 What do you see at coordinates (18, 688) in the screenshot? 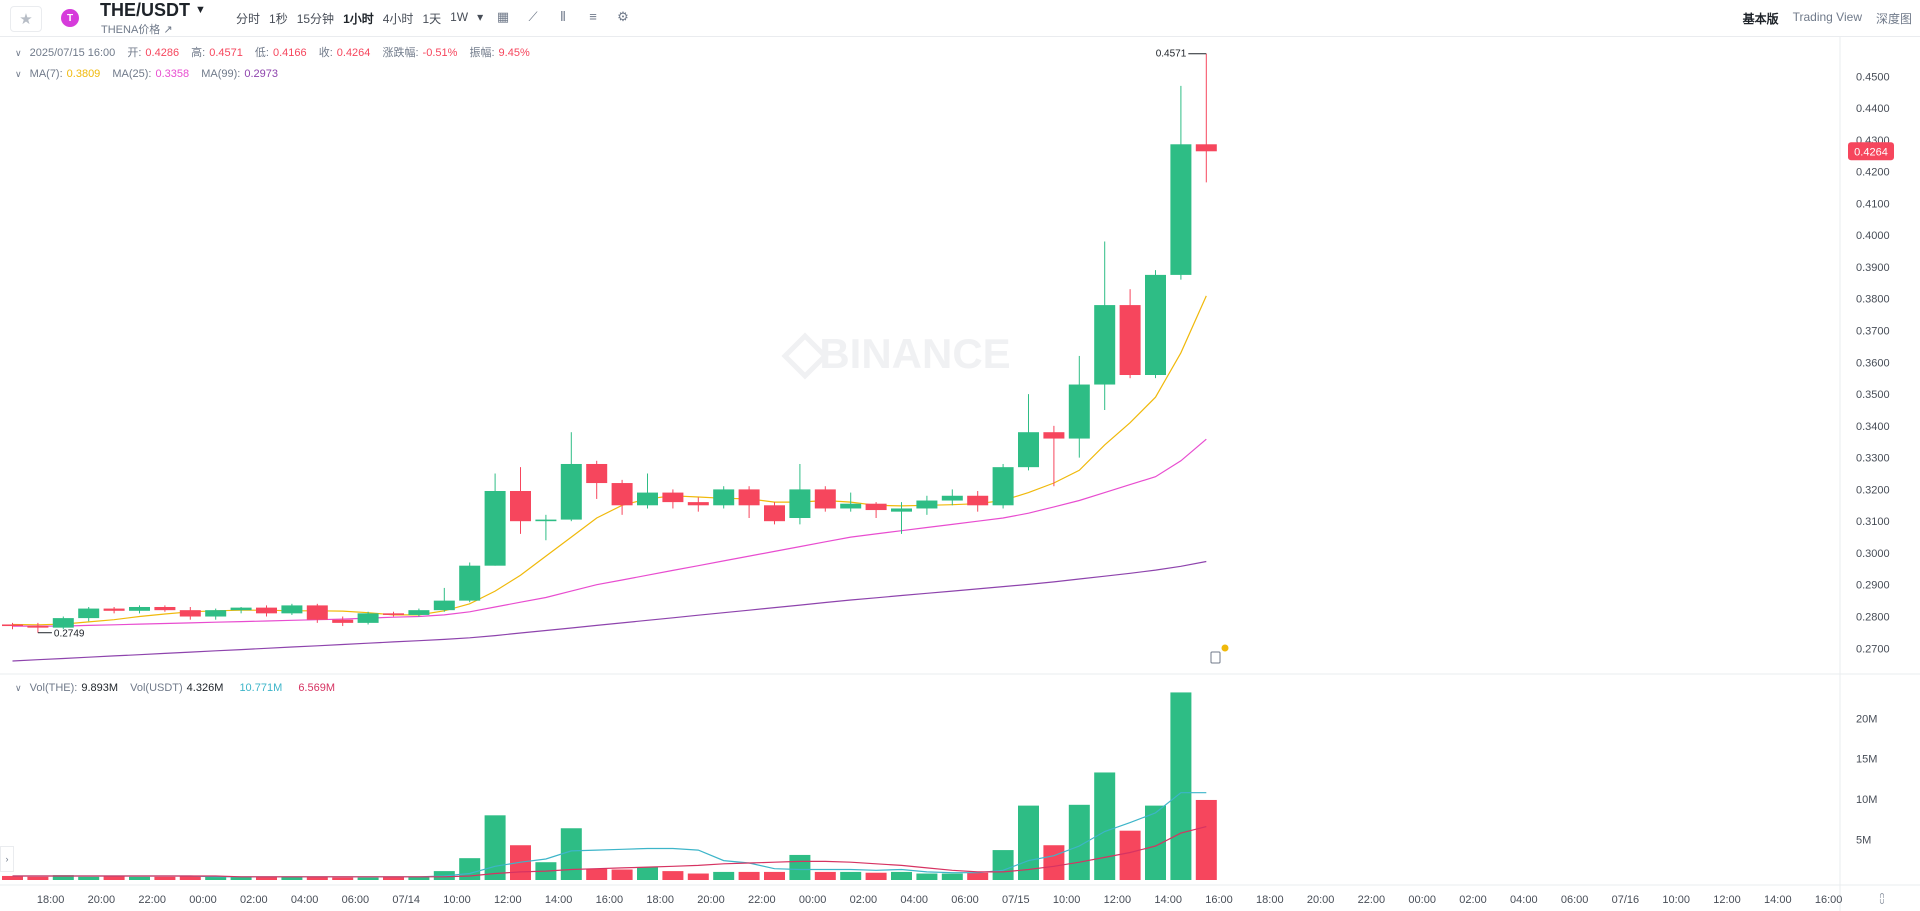
I see `vol-collapse-chevron-icon: ∨` at bounding box center [18, 688].